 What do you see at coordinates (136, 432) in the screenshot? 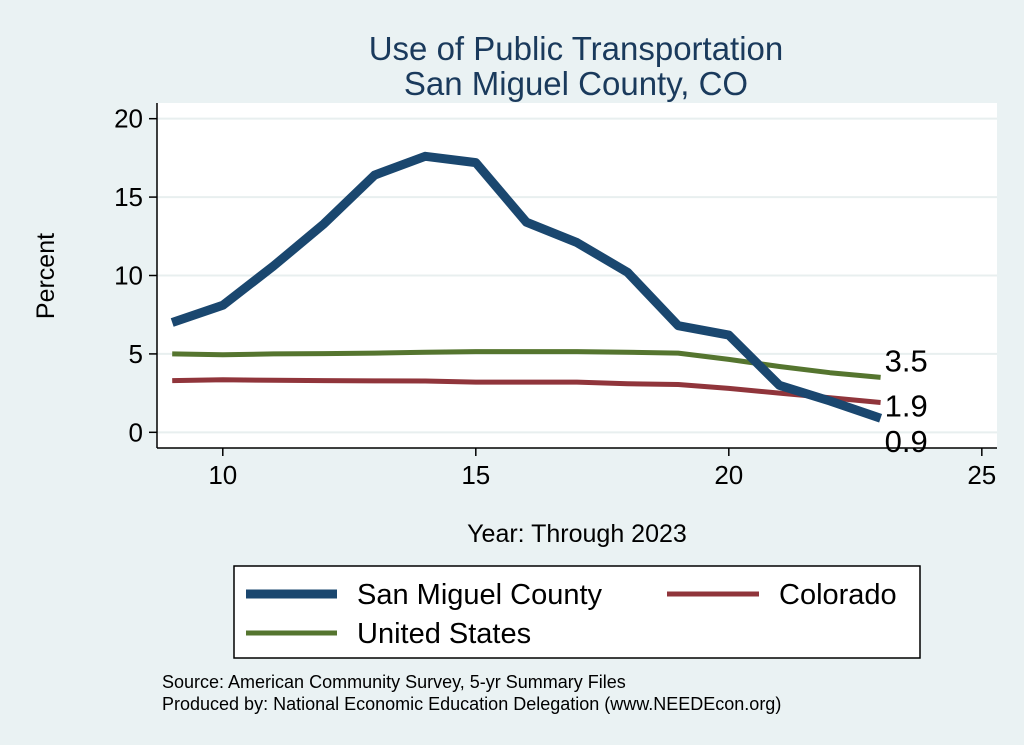
I see `y-tick-label: 0` at bounding box center [136, 432].